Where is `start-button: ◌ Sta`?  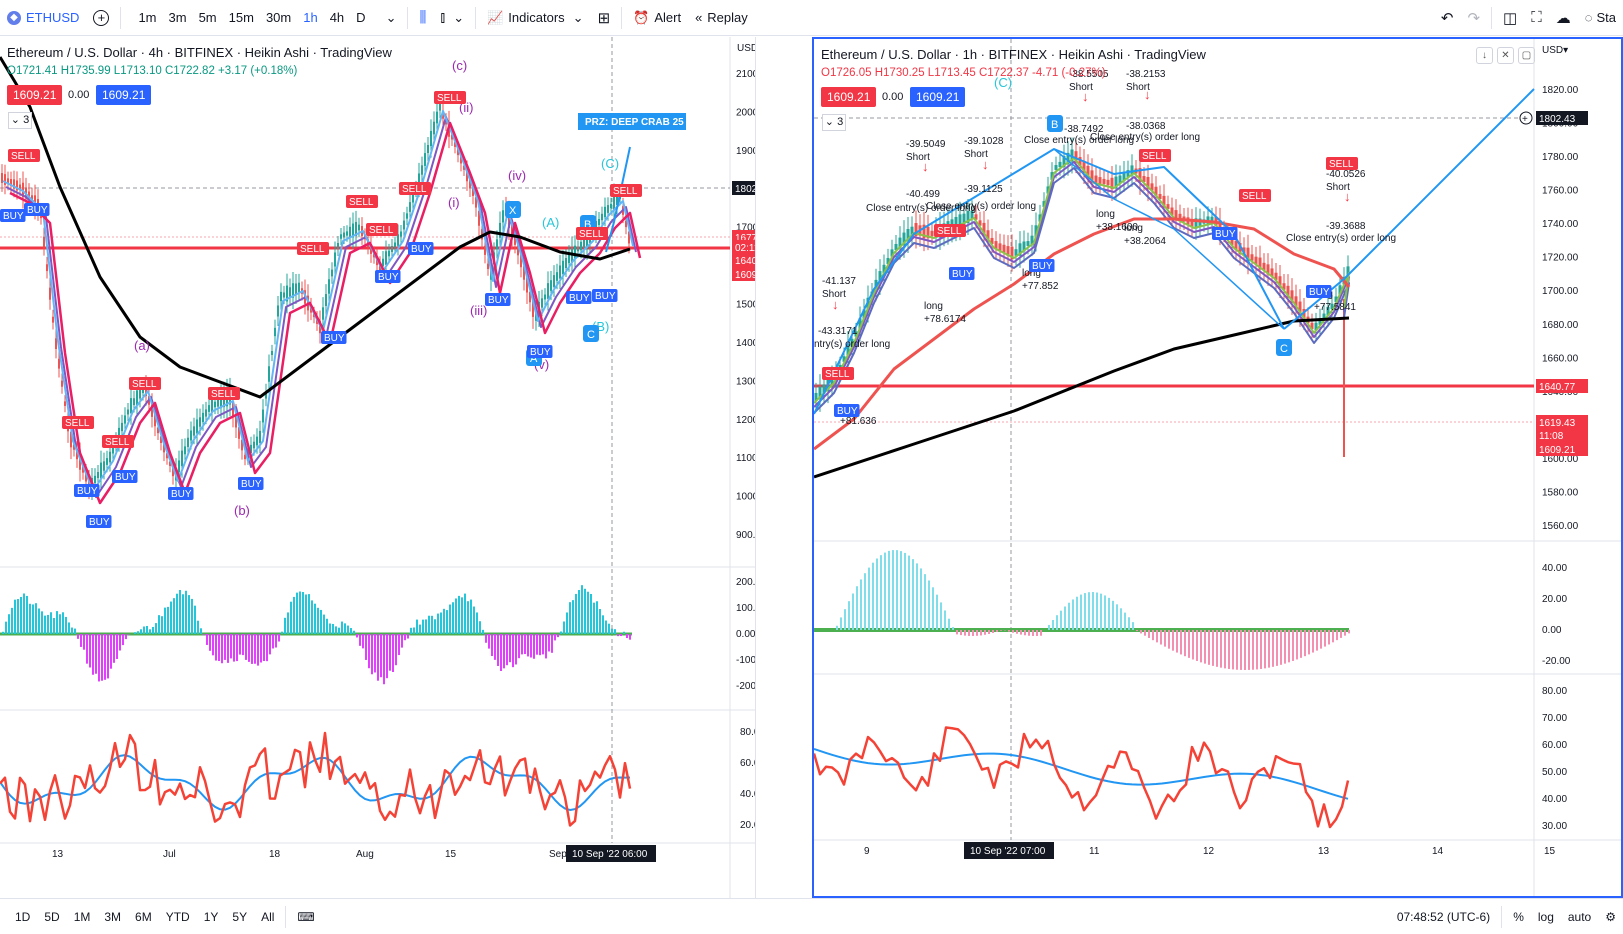 start-button: ◌ Sta is located at coordinates (1600, 18).